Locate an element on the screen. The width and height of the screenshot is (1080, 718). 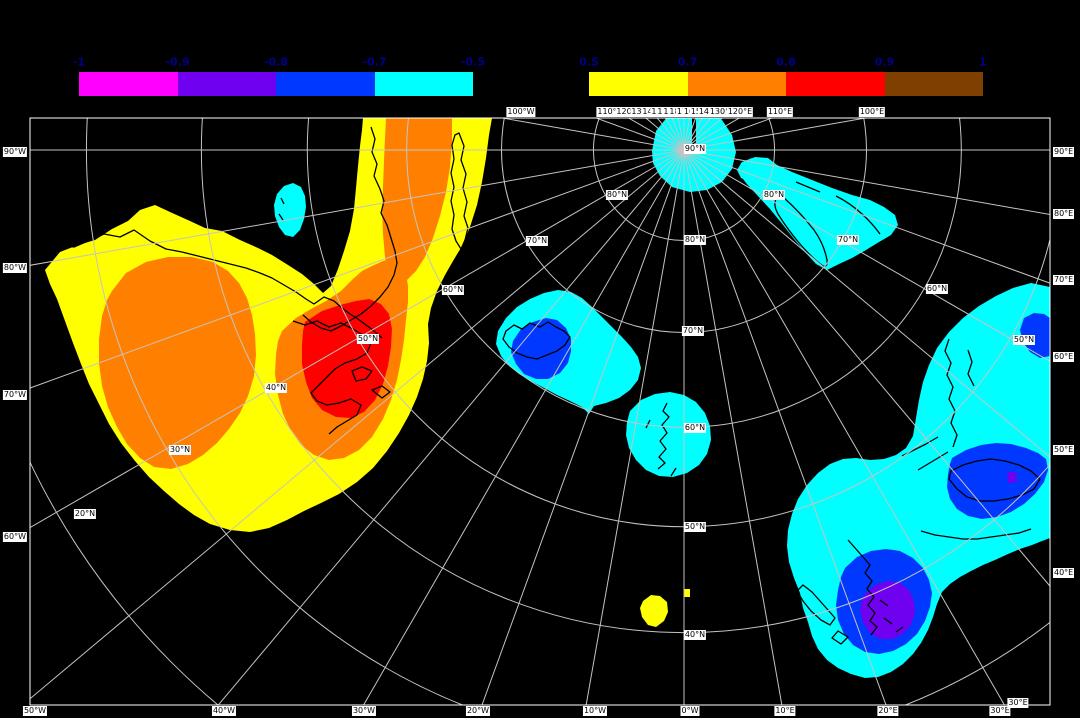
coastline-balkan-greece-coast is located at coordinates (875, 587).